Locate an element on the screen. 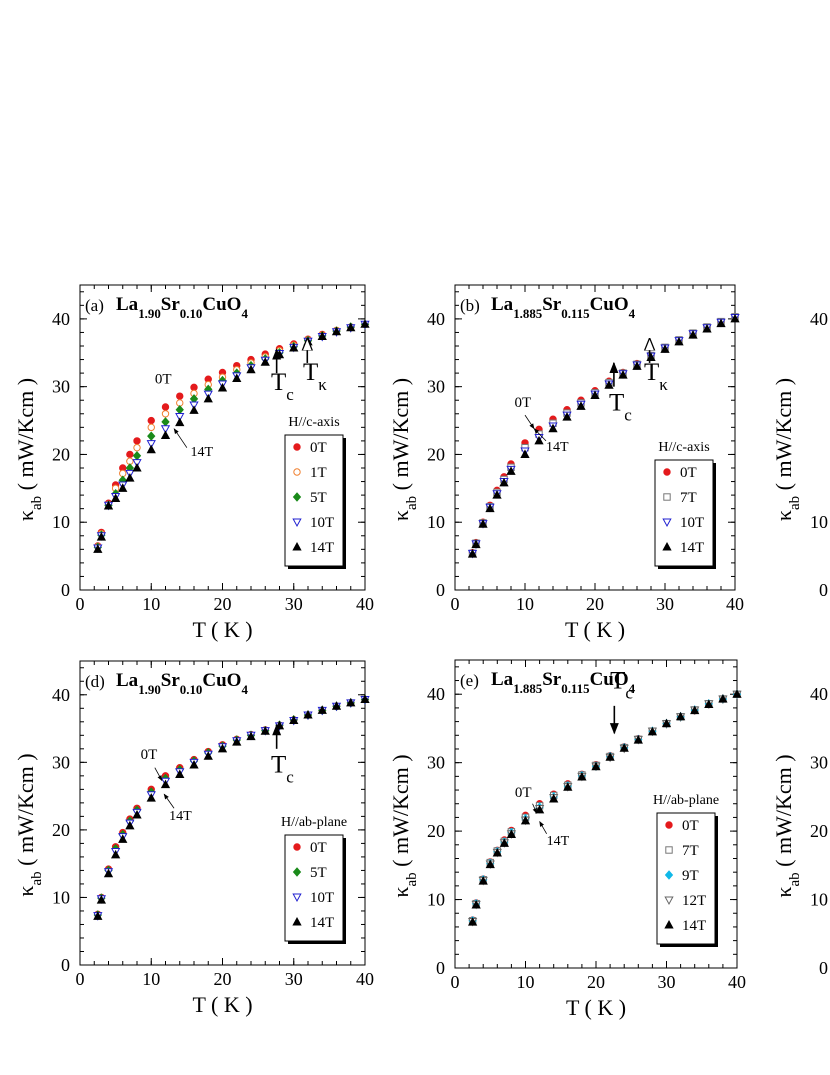 This screenshot has height=1075, width=830. legend-label: 12T is located at coordinates (694, 901).